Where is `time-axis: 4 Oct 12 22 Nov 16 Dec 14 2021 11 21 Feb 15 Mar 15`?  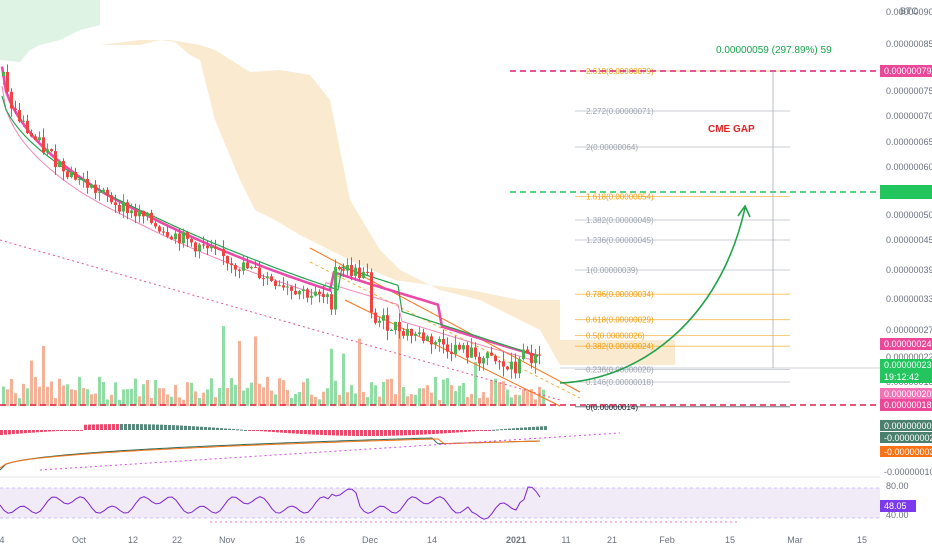 time-axis: 4 Oct 12 22 Nov 16 Dec 14 2021 11 21 Feb 15 Mar 15 is located at coordinates (466, 540).